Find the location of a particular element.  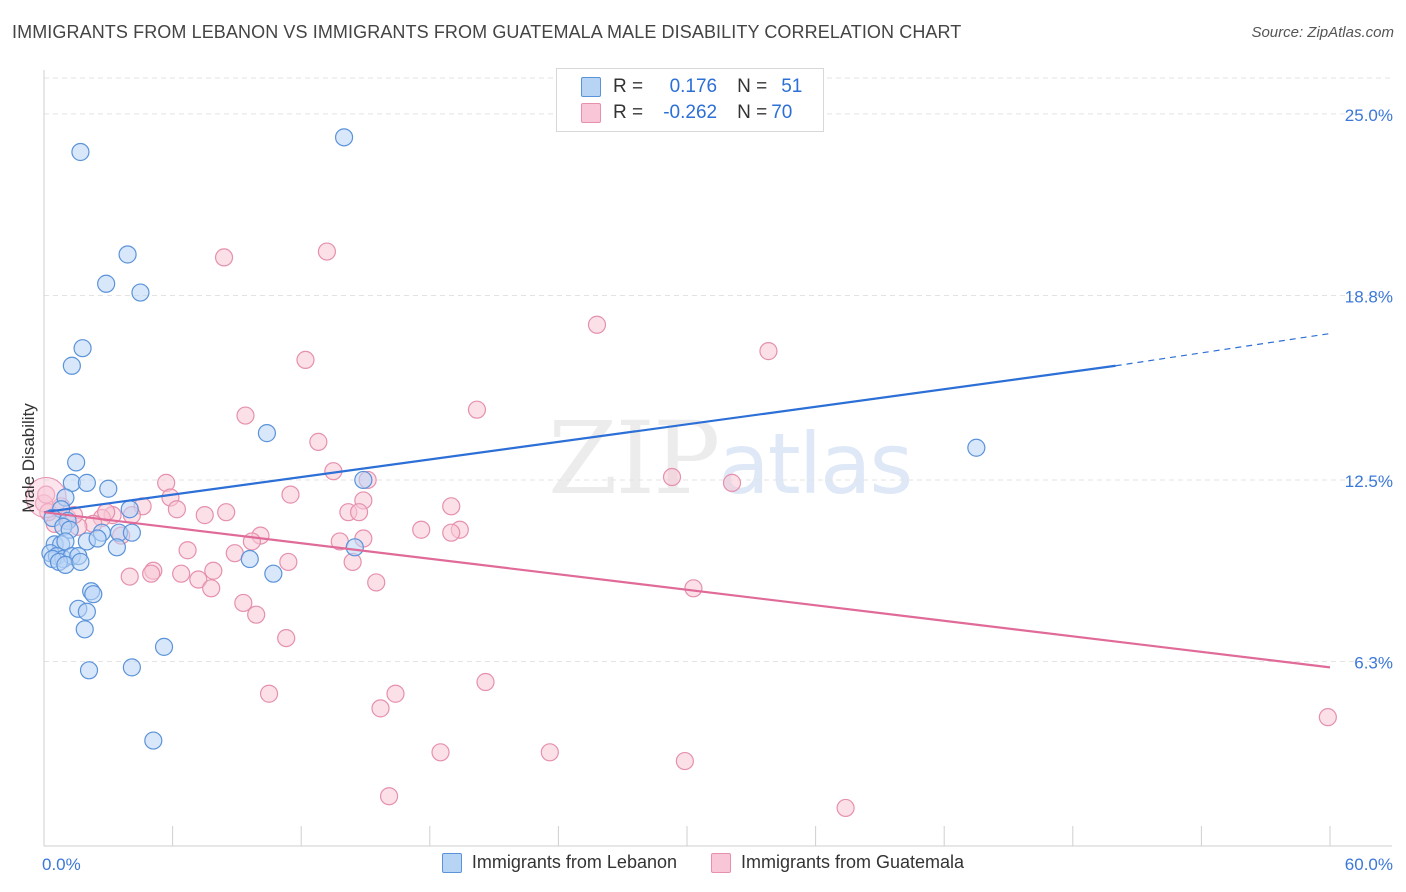

lebanon-legend-label: Immigrants from Lebanon is located at coordinates (574, 862).